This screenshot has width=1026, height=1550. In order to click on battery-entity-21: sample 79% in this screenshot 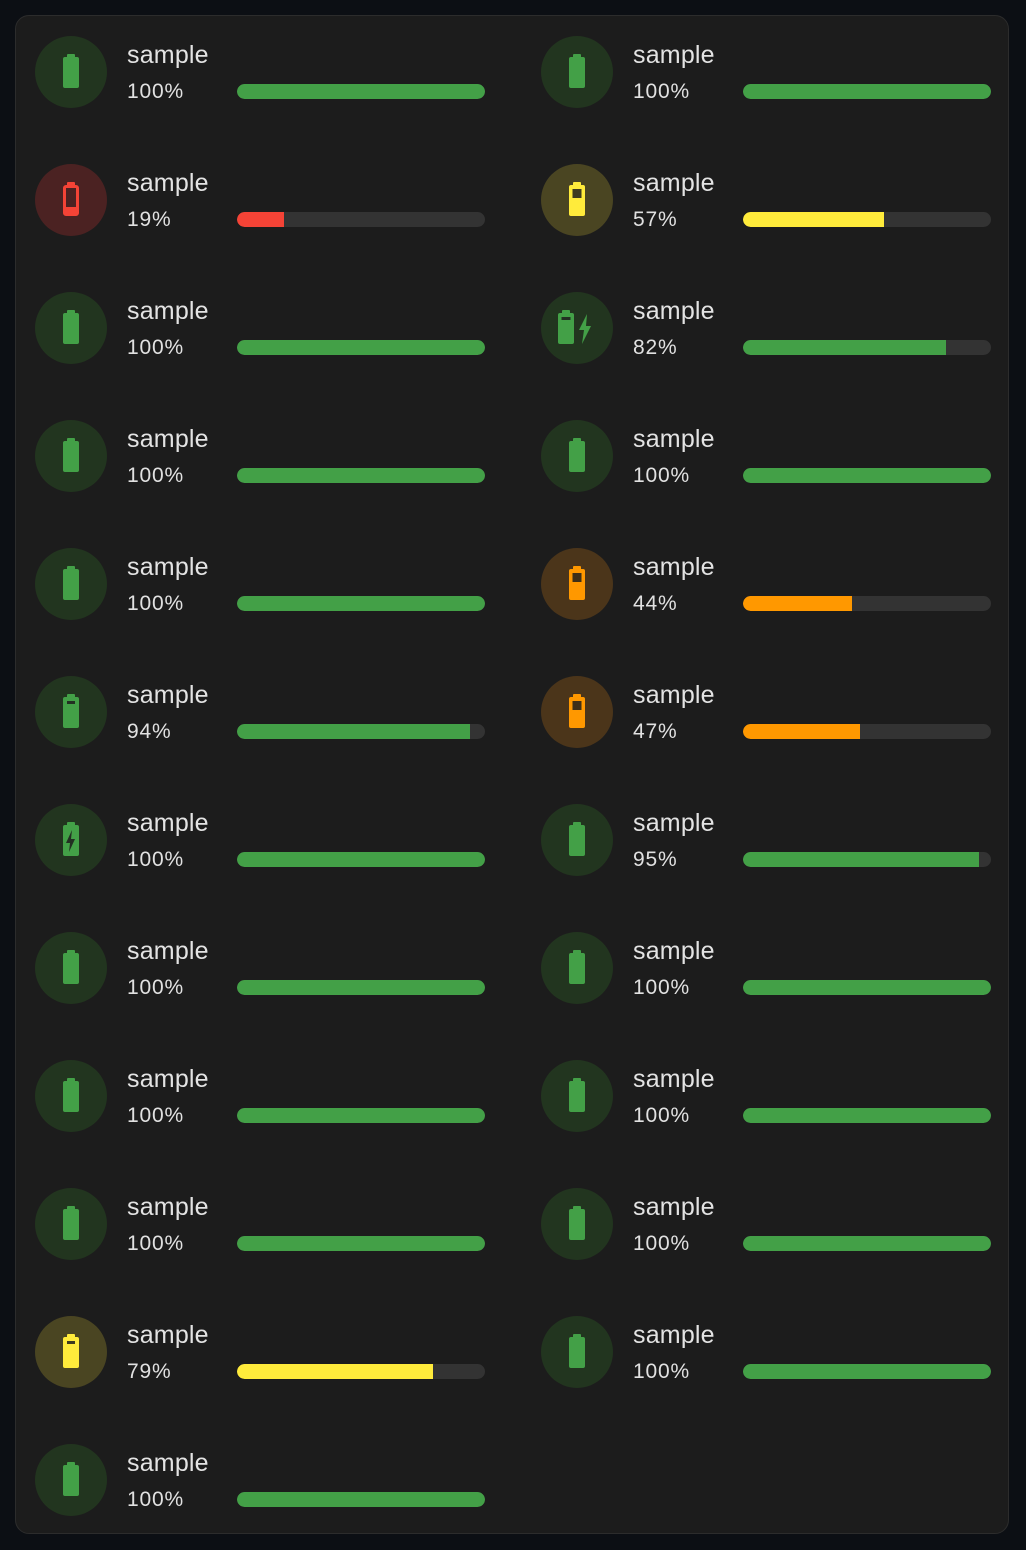, I will do `click(260, 1352)`.